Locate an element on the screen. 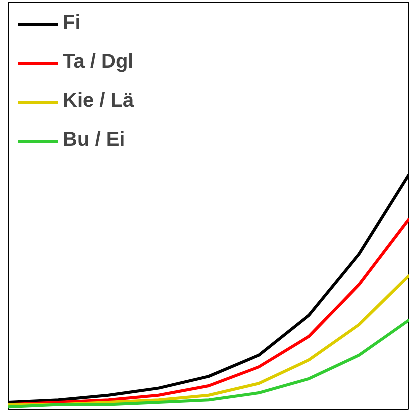  legend-label: Bu / Ei is located at coordinates (94, 140).